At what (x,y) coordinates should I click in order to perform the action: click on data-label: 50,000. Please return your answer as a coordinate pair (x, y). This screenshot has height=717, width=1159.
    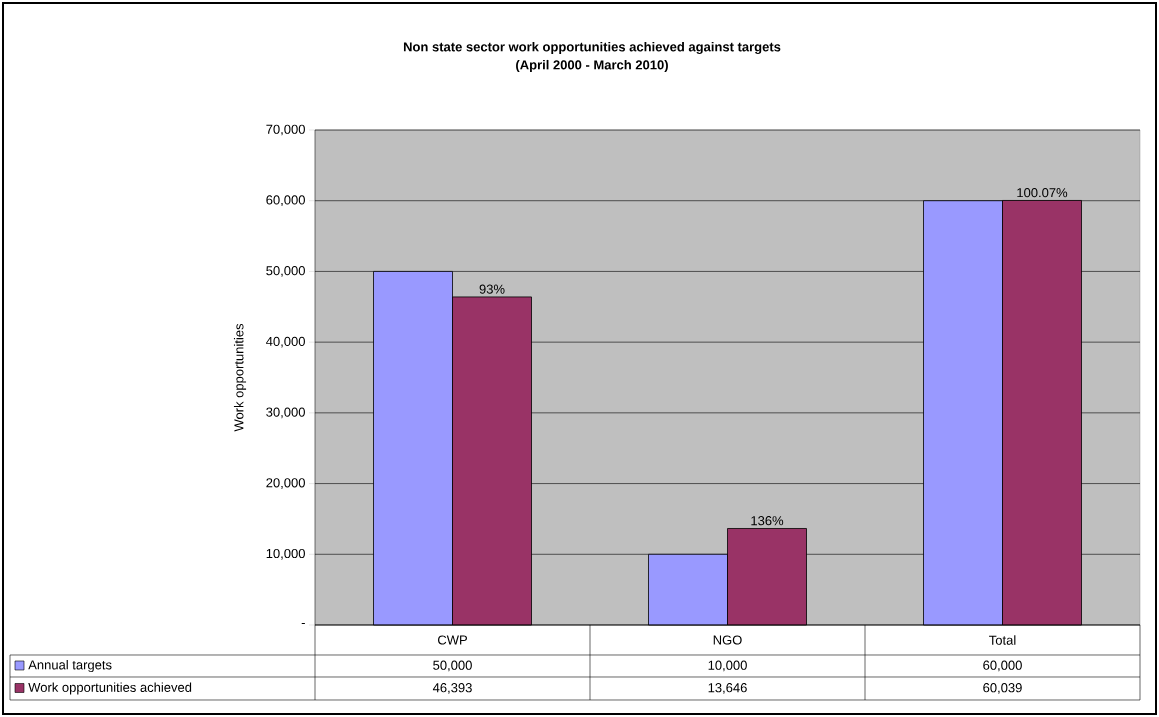
    Looking at the image, I should click on (452, 666).